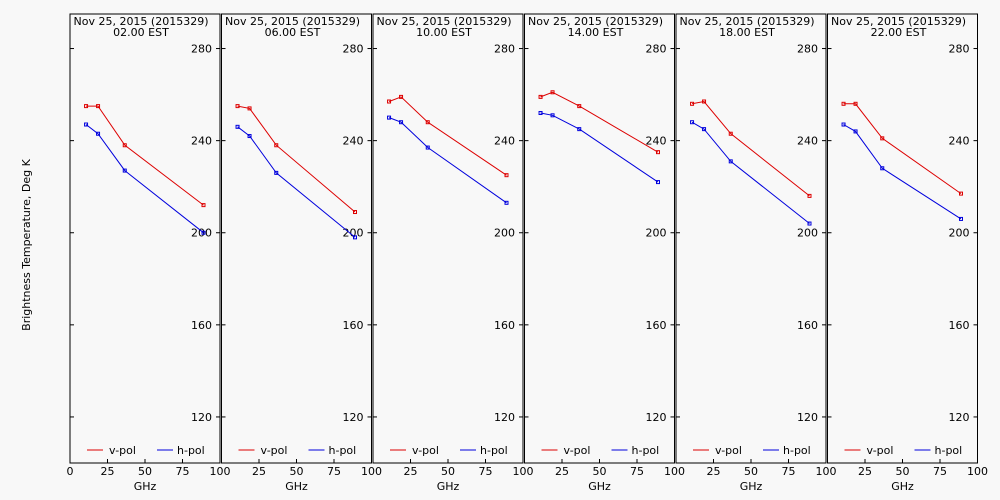 The image size is (1000, 500). Describe the element at coordinates (899, 32) in the screenshot. I see `panel-time: 22.00 EST` at that location.